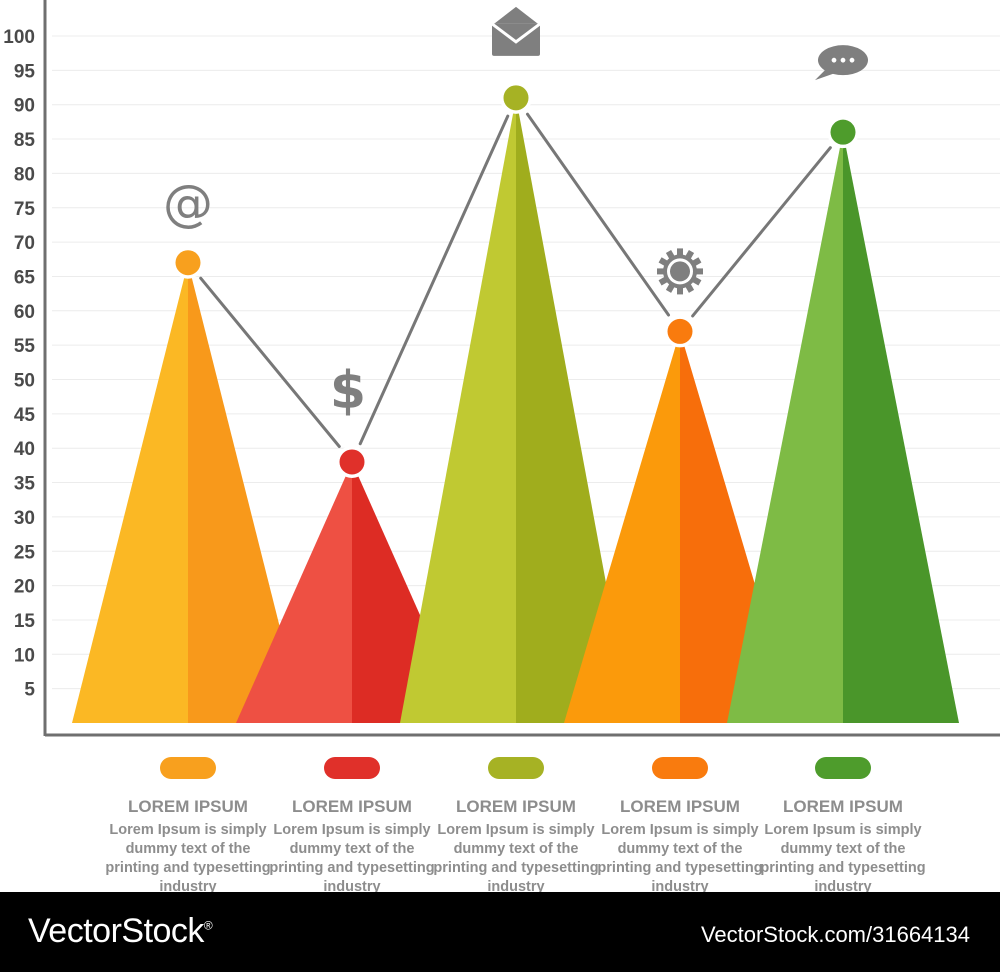 Image resolution: width=1000 pixels, height=972 pixels. Describe the element at coordinates (24, 243) in the screenshot. I see `y-tick-label: 70` at that location.